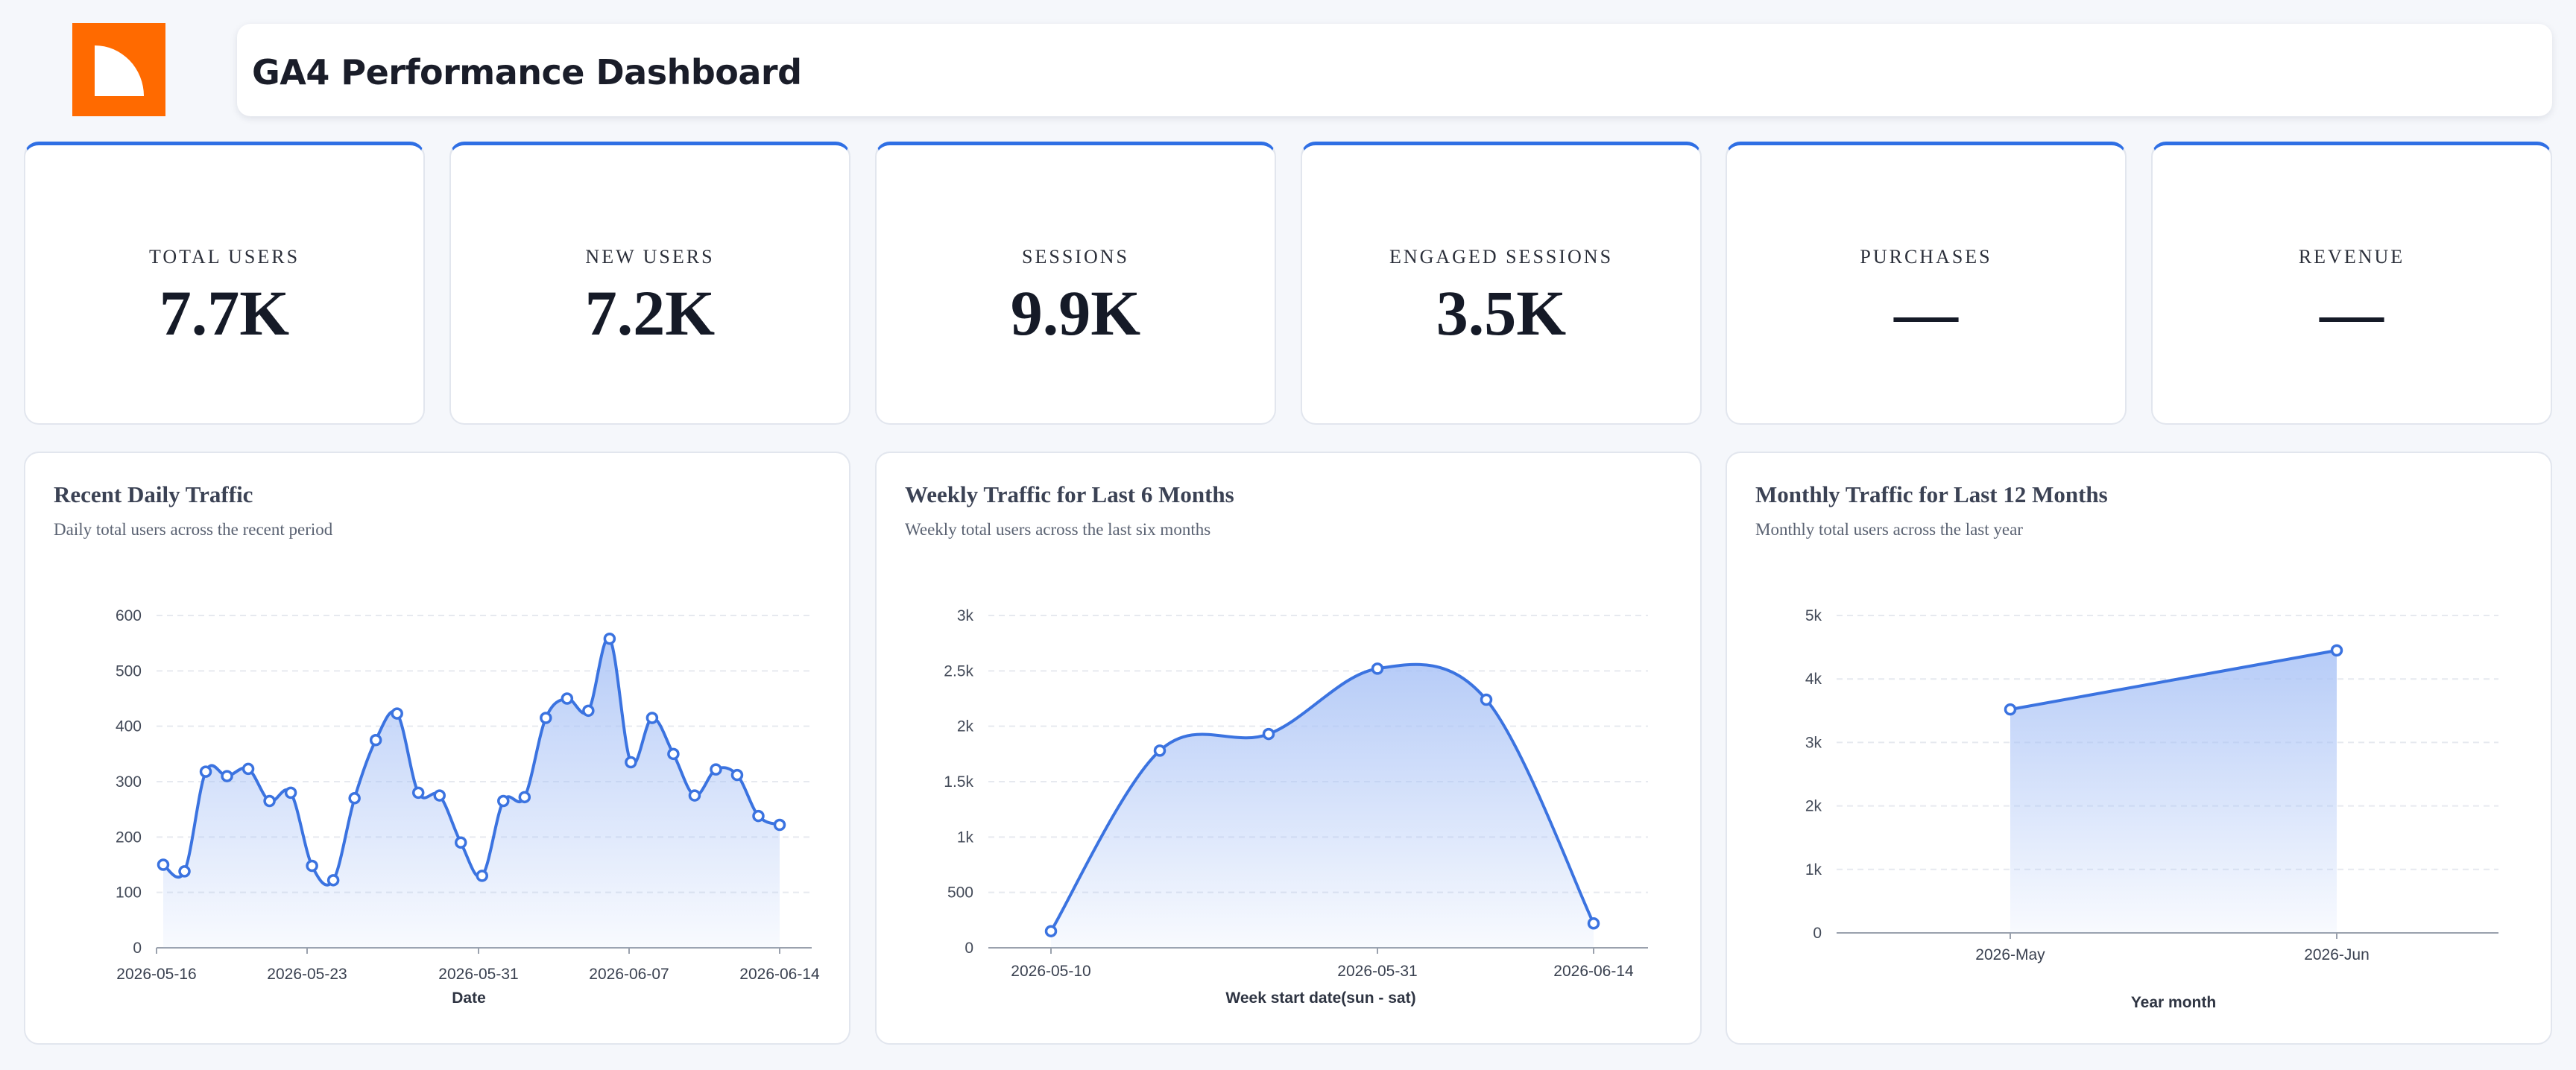 The height and width of the screenshot is (1070, 2576). I want to click on kpi-label: TOTAL USERS, so click(224, 257).